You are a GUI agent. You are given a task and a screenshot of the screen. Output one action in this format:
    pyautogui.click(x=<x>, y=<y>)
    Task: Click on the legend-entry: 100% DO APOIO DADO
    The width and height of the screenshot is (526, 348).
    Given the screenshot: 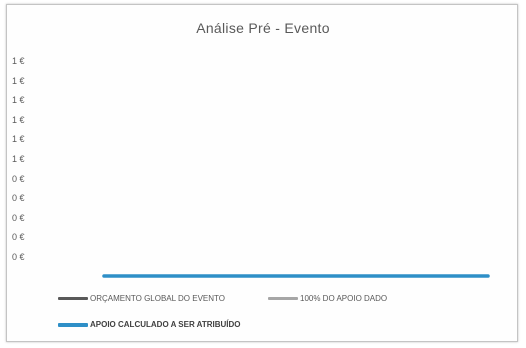 What is the action you would take?
    pyautogui.click(x=327, y=298)
    